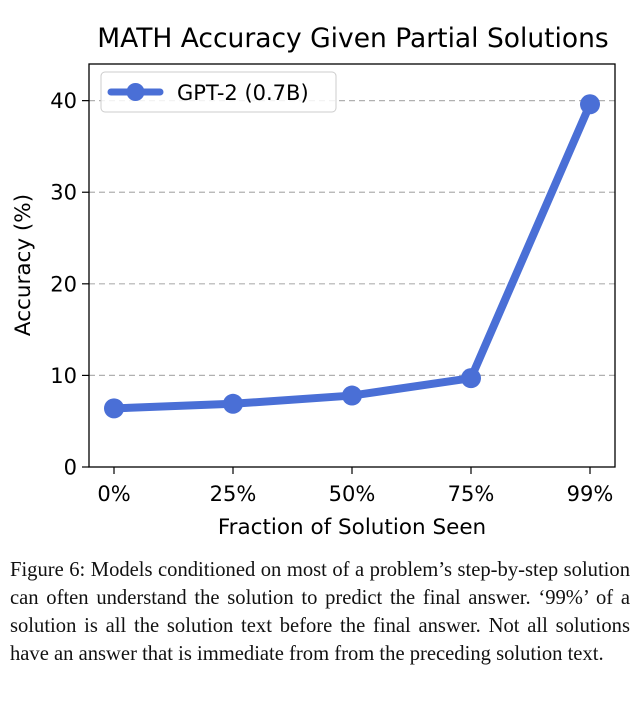 Image resolution: width=641 pixels, height=703 pixels. I want to click on y-tick-label-0: 0, so click(70, 468).